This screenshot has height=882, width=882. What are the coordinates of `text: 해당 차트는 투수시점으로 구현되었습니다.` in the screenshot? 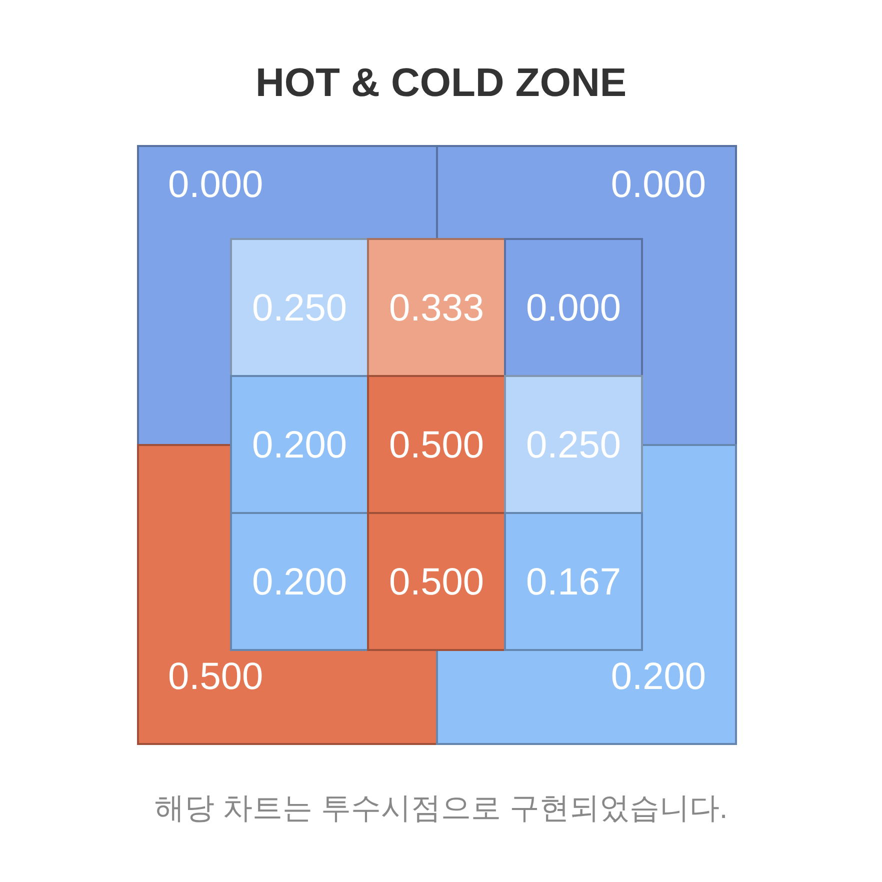 It's located at (441, 808).